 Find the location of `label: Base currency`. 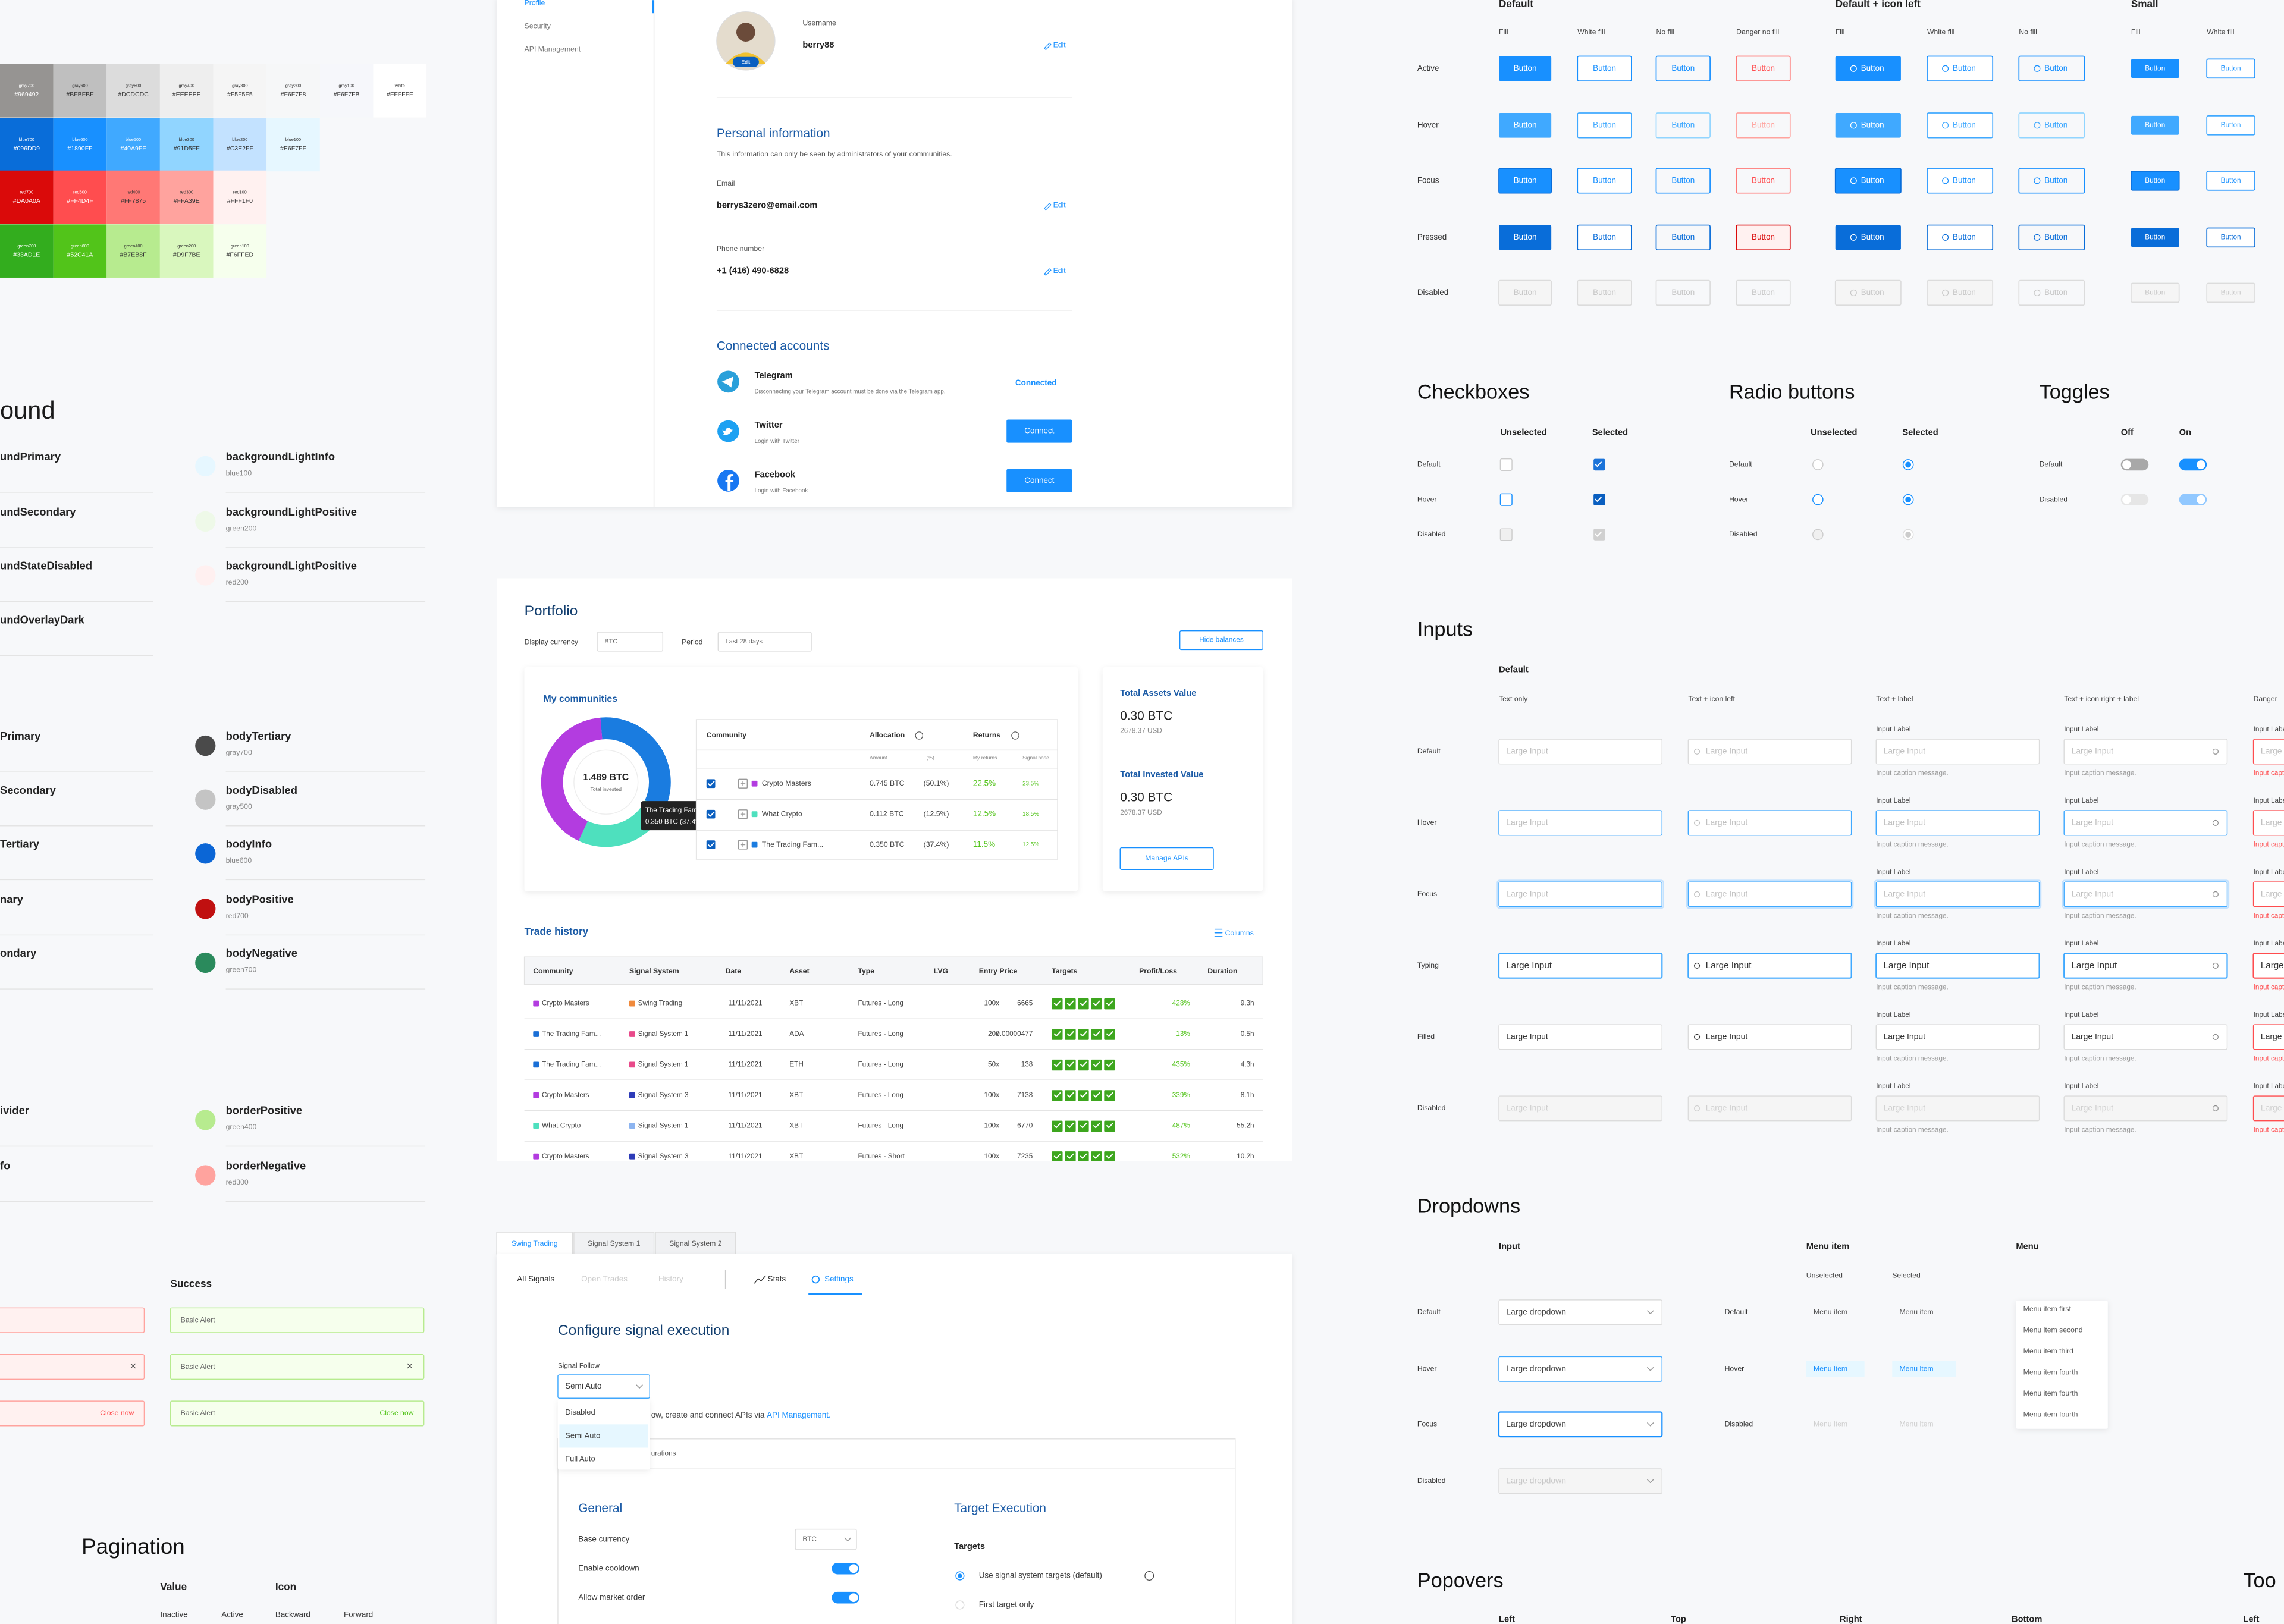

label: Base currency is located at coordinates (604, 1538).